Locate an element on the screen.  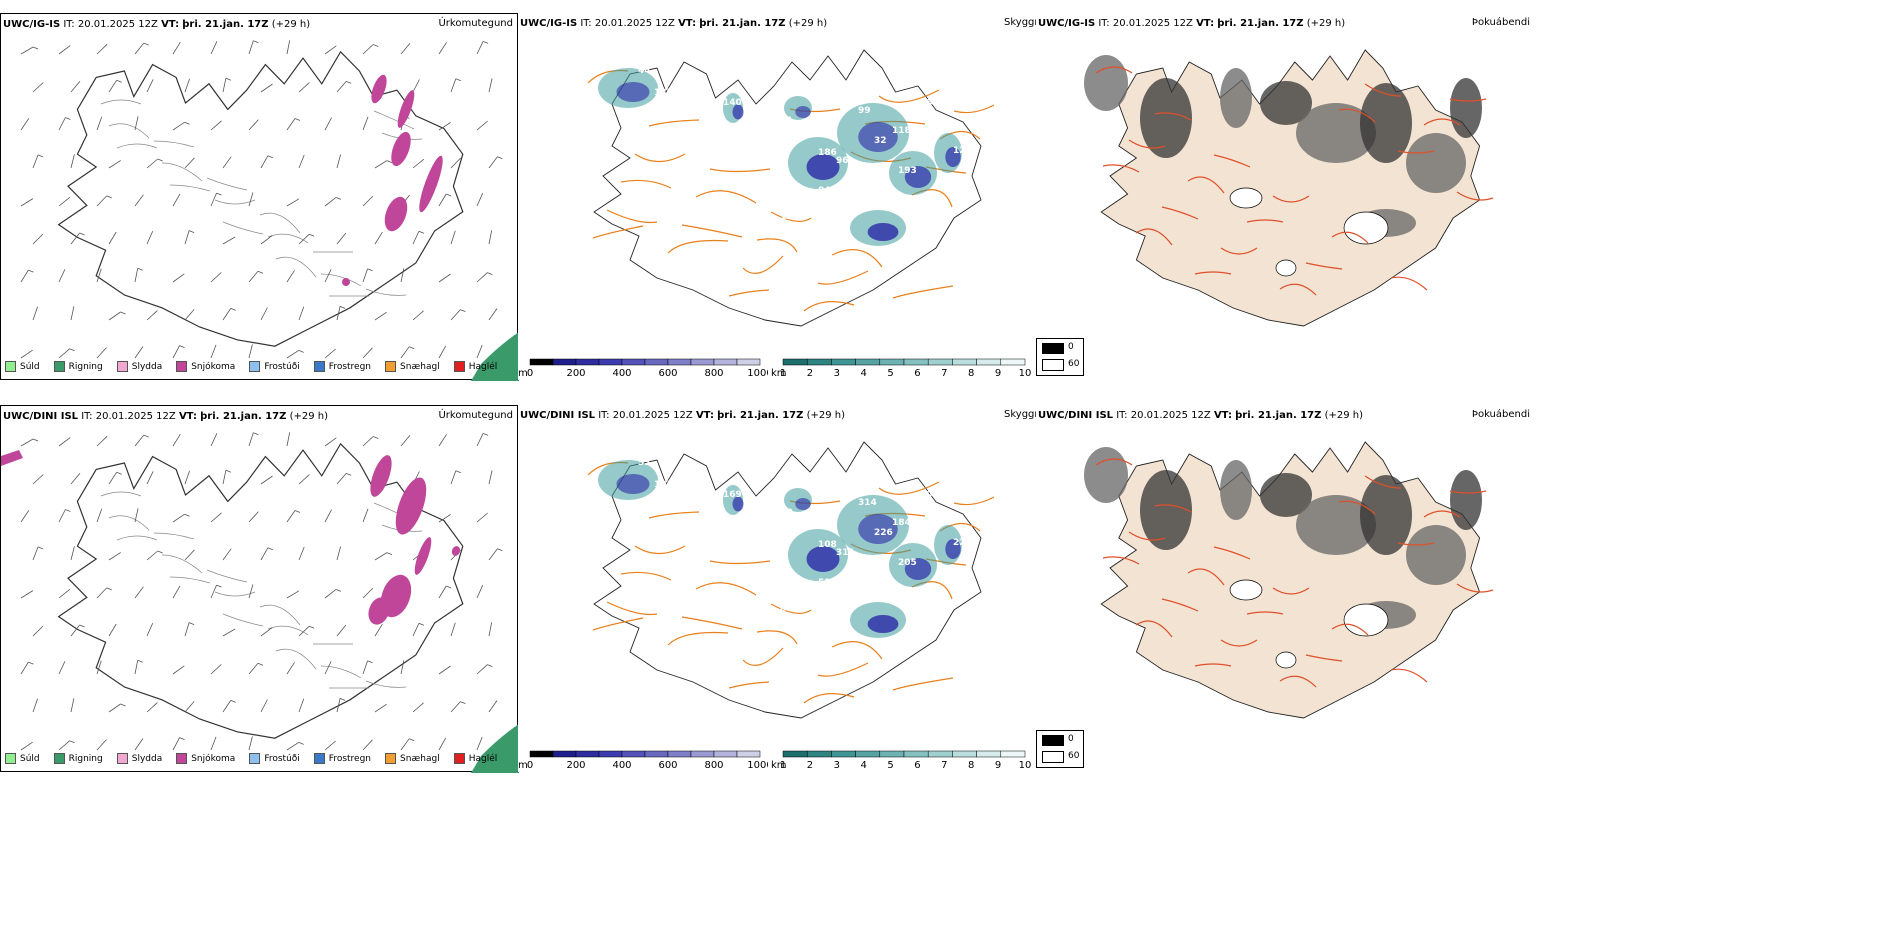
legend-item: Haglél is located at coordinates (475, 366).